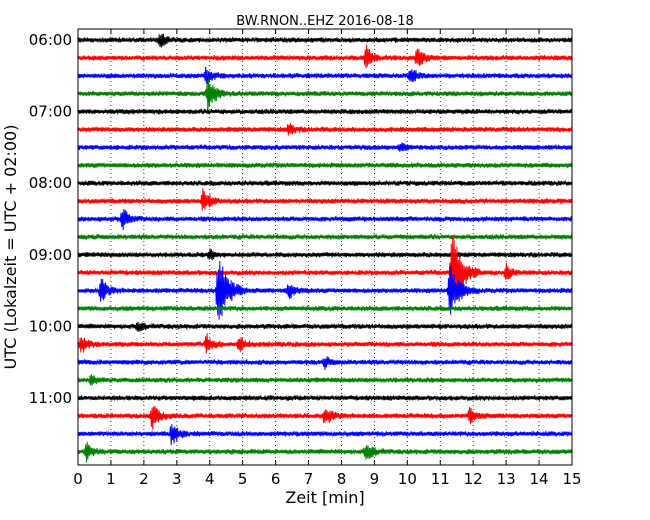  Describe the element at coordinates (50, 40) in the screenshot. I see `y-tick-label: 06:00` at that location.